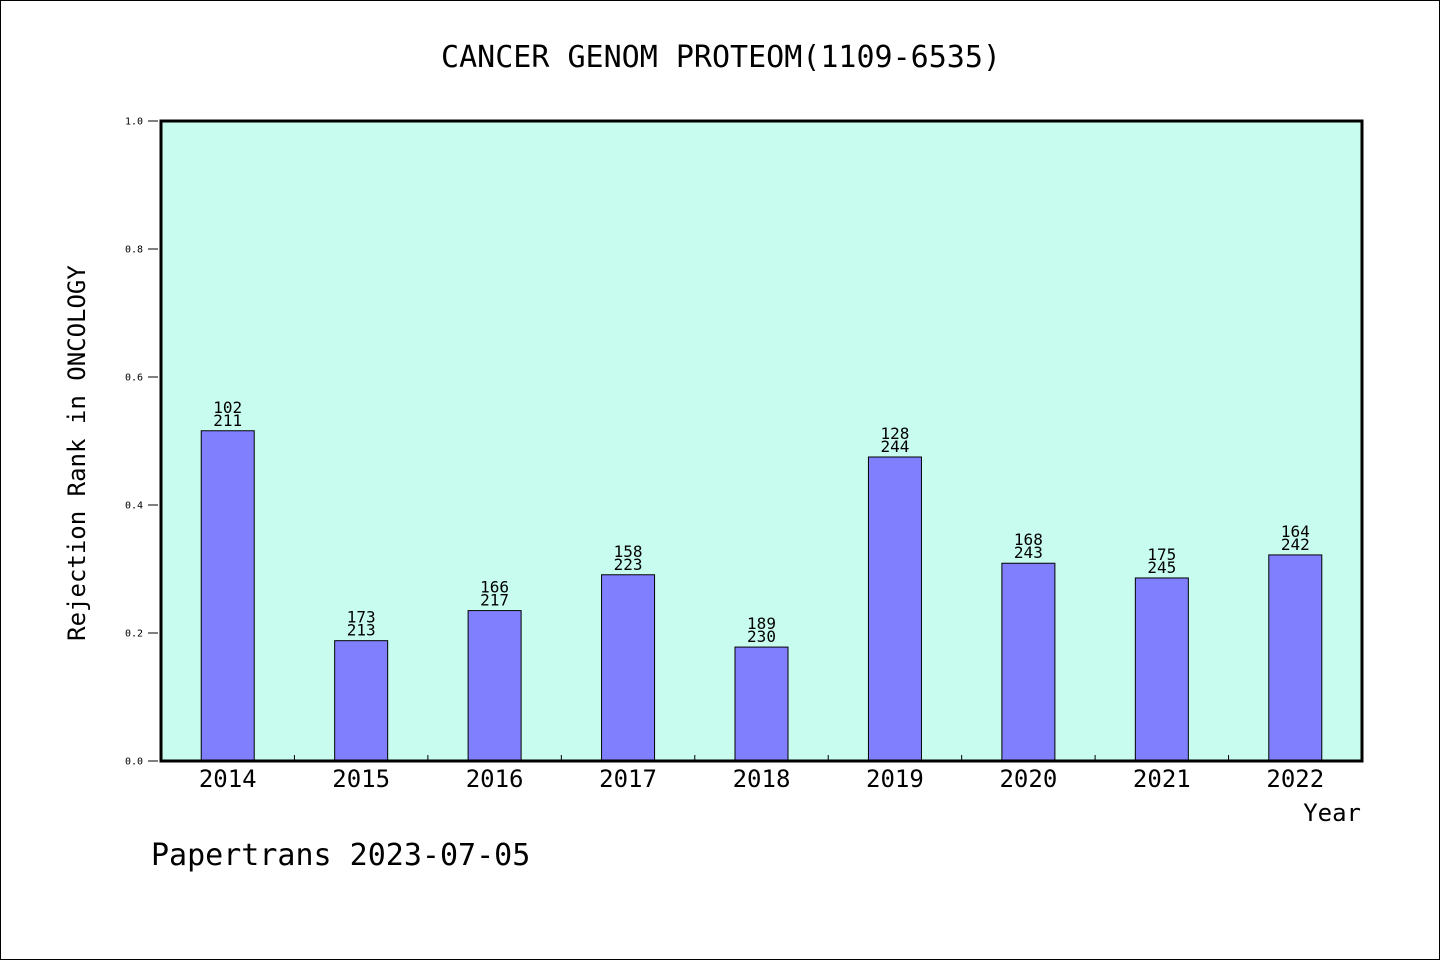 Image resolution: width=1440 pixels, height=961 pixels. I want to click on bar-label-bottom: 244, so click(894, 446).